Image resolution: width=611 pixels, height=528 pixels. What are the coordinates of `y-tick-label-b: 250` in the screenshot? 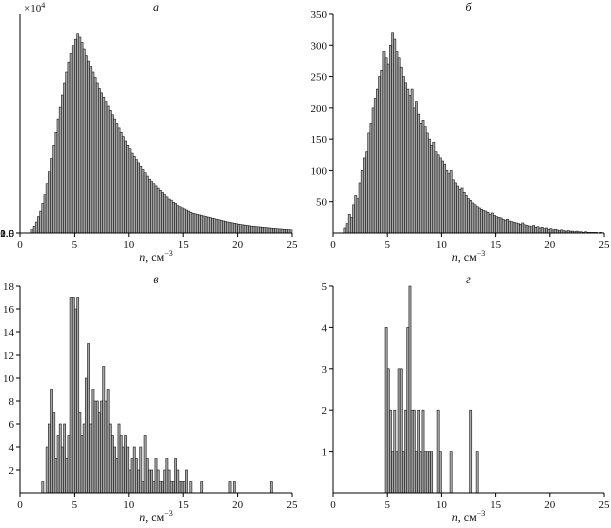 It's located at (319, 78).